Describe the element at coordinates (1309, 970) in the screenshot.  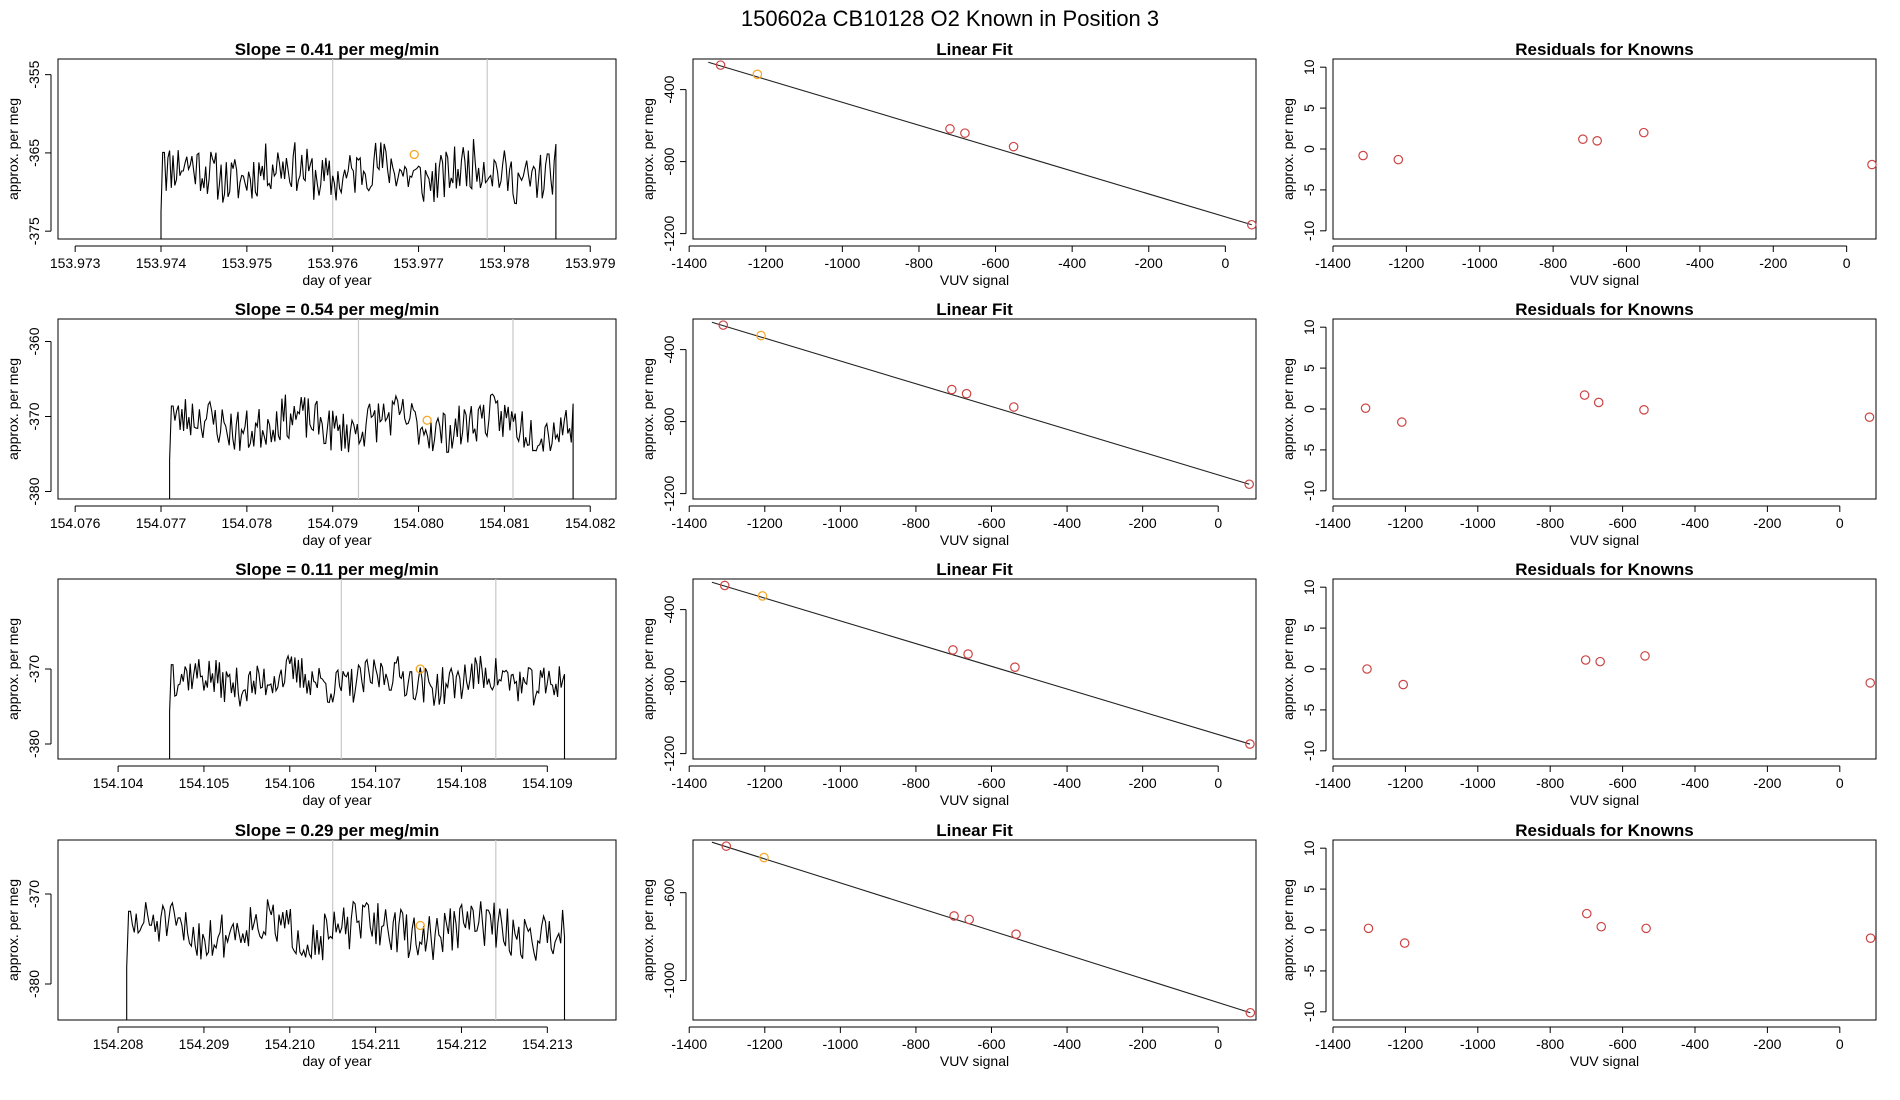
I see `y-tick-label: -5` at that location.